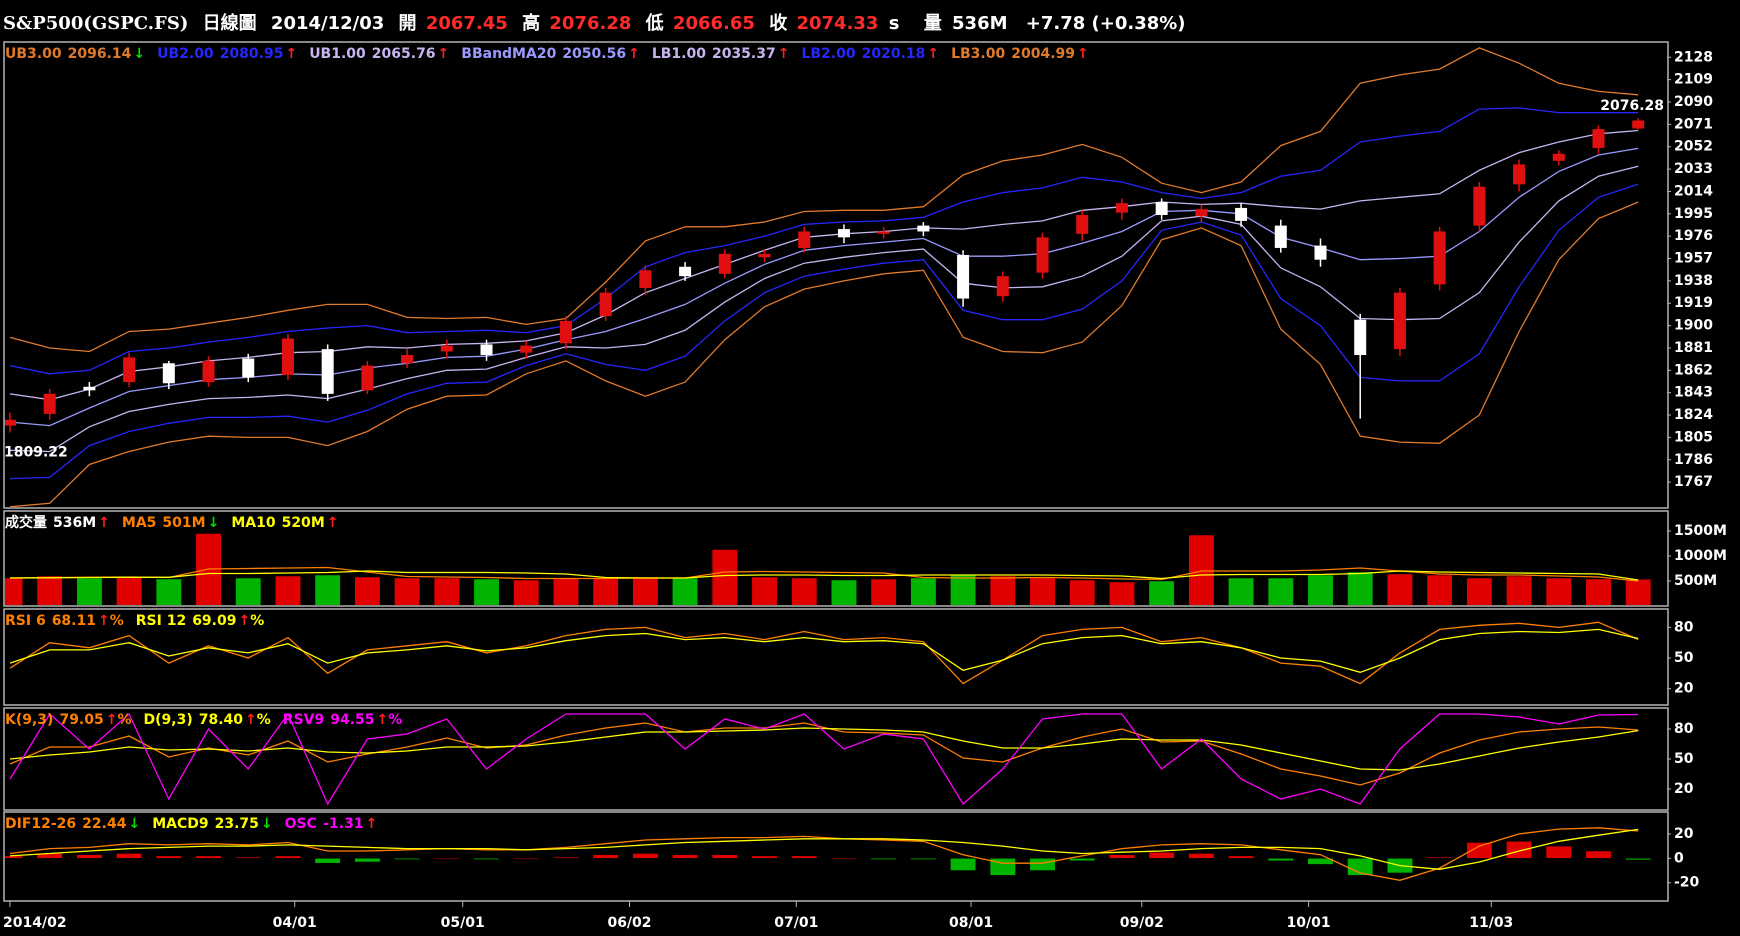 Image resolution: width=1740 pixels, height=936 pixels. What do you see at coordinates (343, 824) in the screenshot?
I see `legend-value: -1.31` at bounding box center [343, 824].